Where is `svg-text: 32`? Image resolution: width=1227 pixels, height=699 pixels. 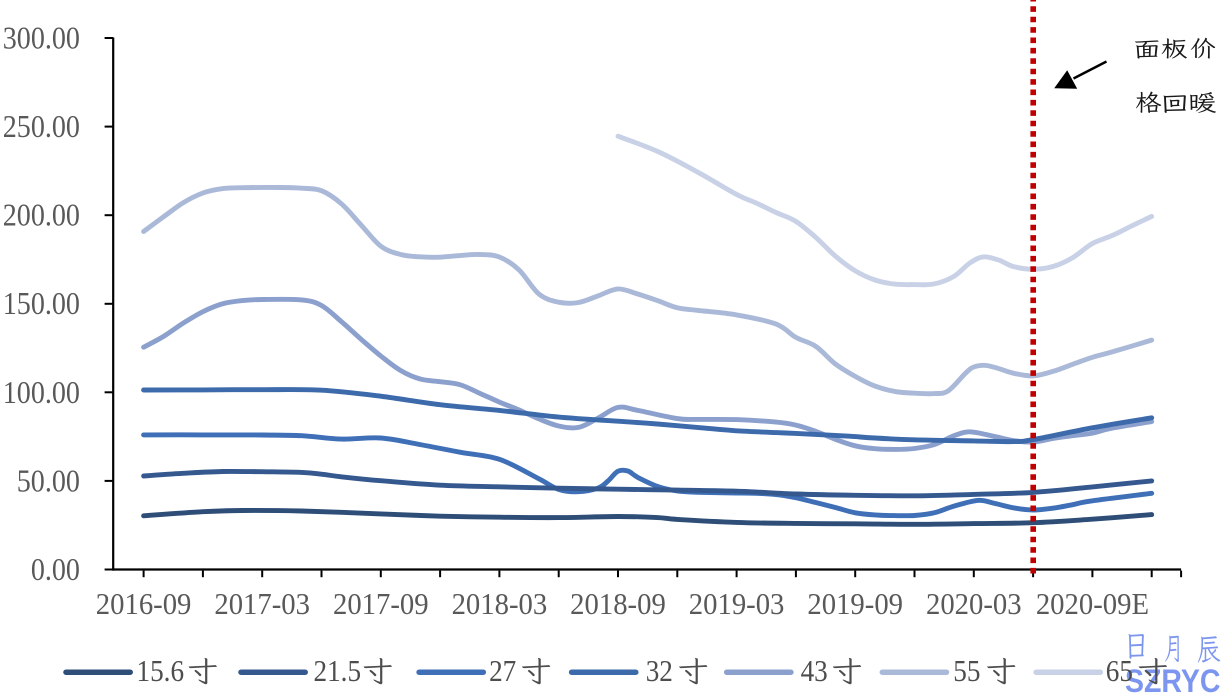 svg-text: 32 is located at coordinates (659, 672).